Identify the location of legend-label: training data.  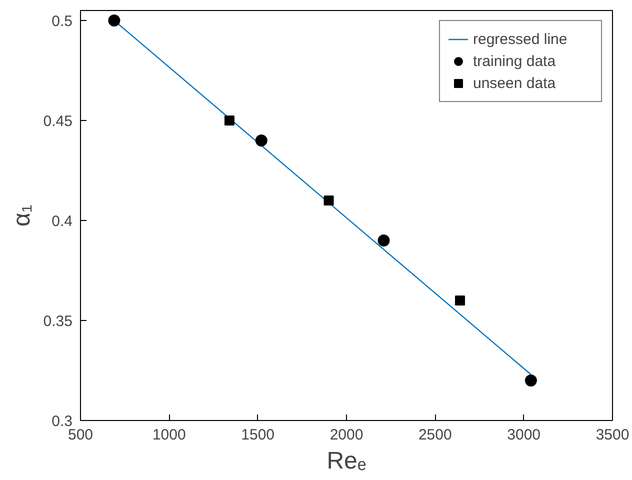
(515, 61).